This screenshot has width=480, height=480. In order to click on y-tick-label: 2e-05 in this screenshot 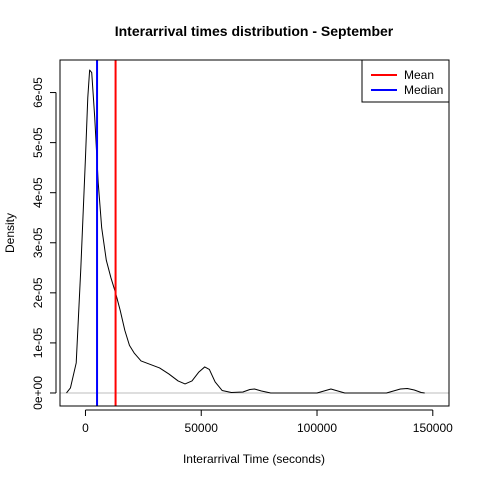, I will do `click(38, 292)`.